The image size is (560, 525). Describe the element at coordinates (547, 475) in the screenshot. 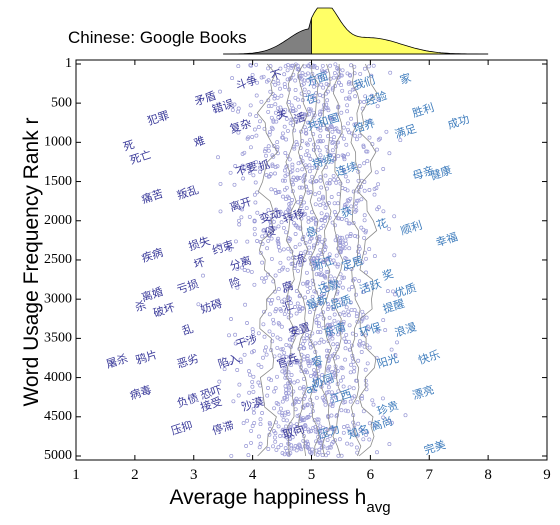

I see `x-tick-label: 9` at that location.